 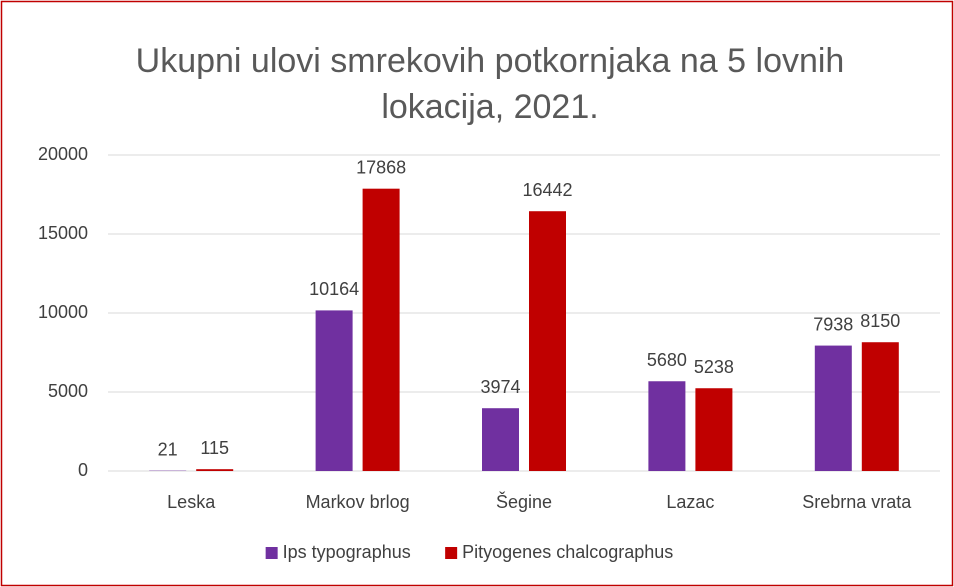 What do you see at coordinates (500, 387) in the screenshot?
I see `data-label: 3974` at bounding box center [500, 387].